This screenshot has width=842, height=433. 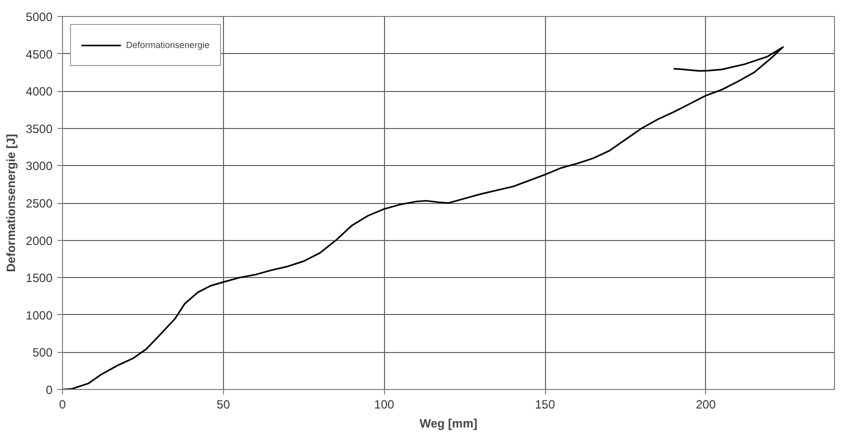 What do you see at coordinates (706, 405) in the screenshot?
I see `x-tick-label: 200` at bounding box center [706, 405].